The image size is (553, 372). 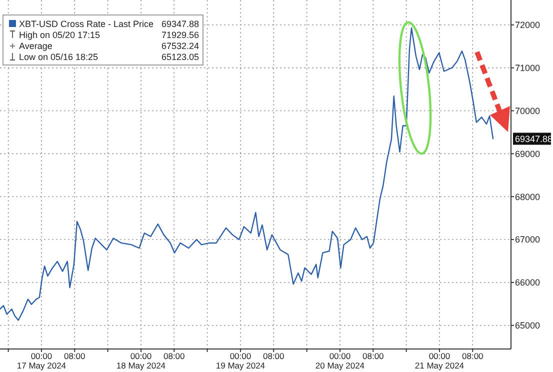 What do you see at coordinates (86, 24) in the screenshot?
I see `legend-label: XBT-USD Cross Rate - Last Price` at bounding box center [86, 24].